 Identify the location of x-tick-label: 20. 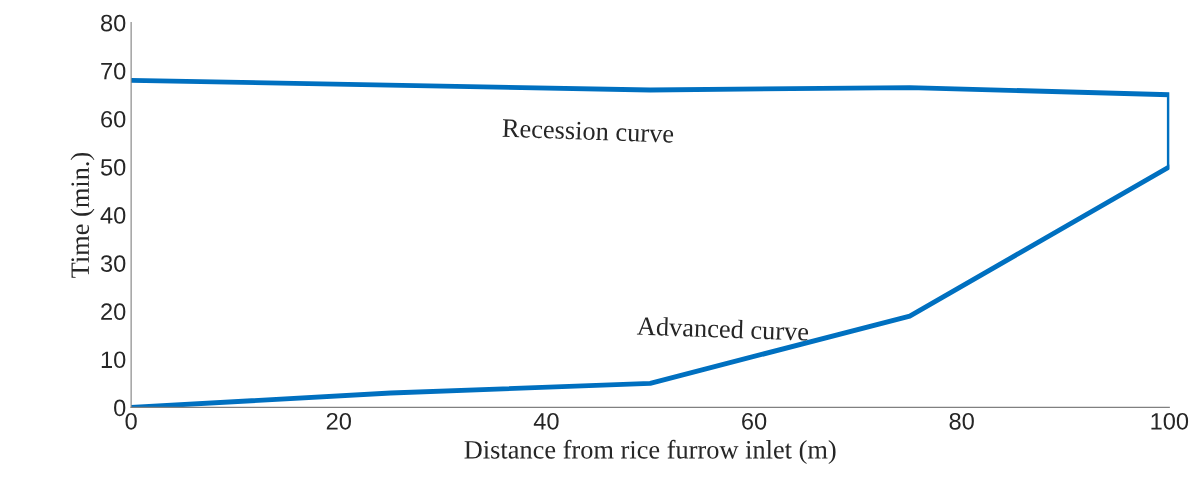
(338, 421).